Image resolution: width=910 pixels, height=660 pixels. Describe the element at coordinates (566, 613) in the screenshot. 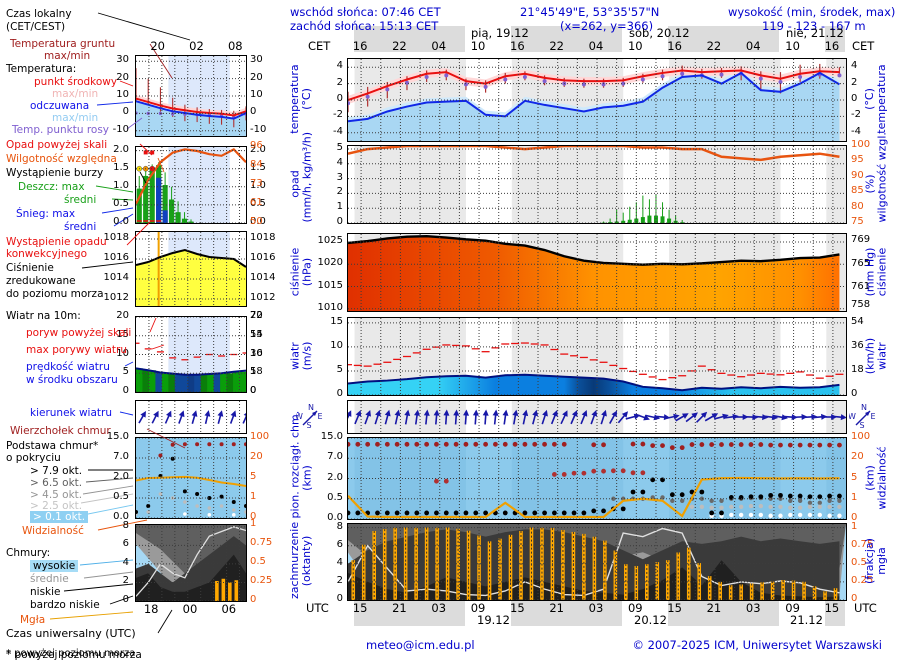

I see `night-band-strip` at that location.